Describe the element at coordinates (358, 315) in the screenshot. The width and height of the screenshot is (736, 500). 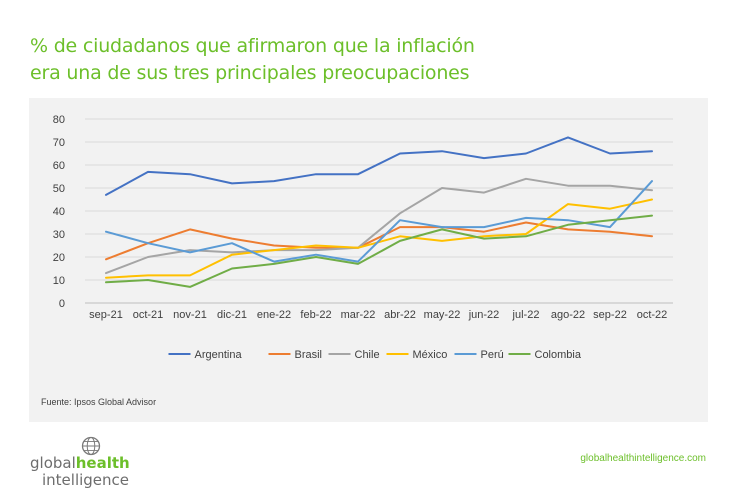
I see `x-tick-label: mar-22` at that location.